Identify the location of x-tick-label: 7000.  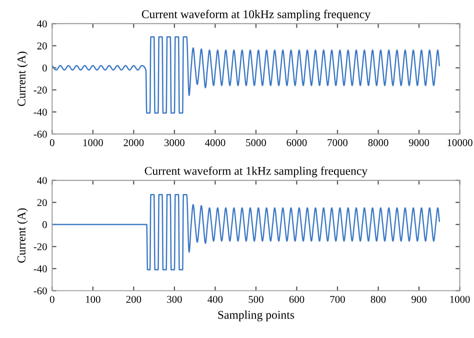
(338, 142).